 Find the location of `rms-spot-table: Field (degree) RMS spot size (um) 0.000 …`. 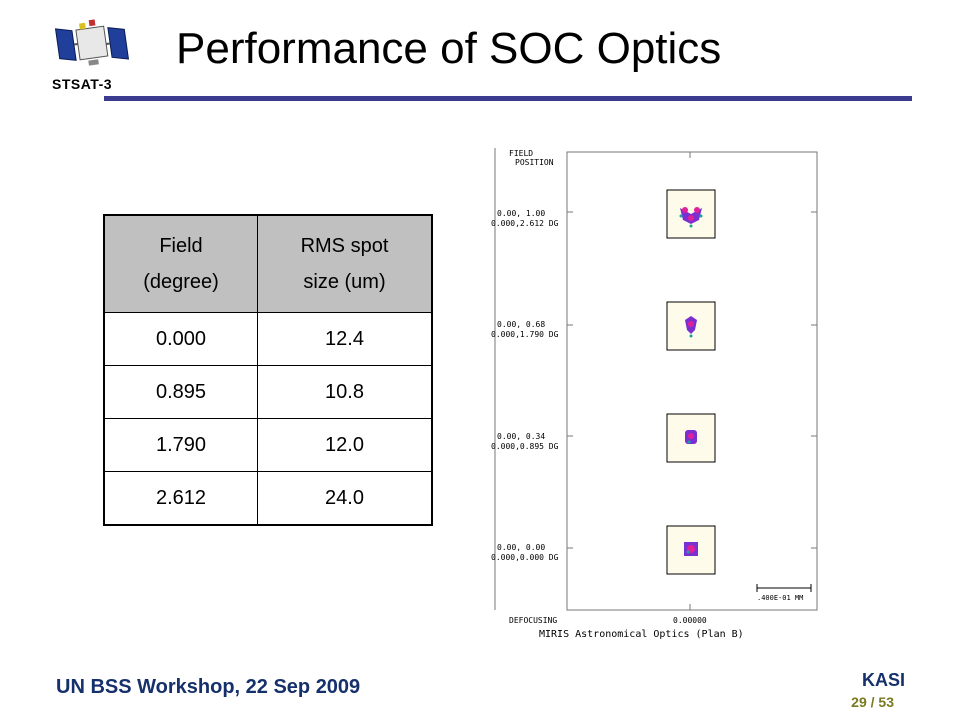

rms-spot-table: Field (degree) RMS spot size (um) 0.000 … is located at coordinates (268, 370).